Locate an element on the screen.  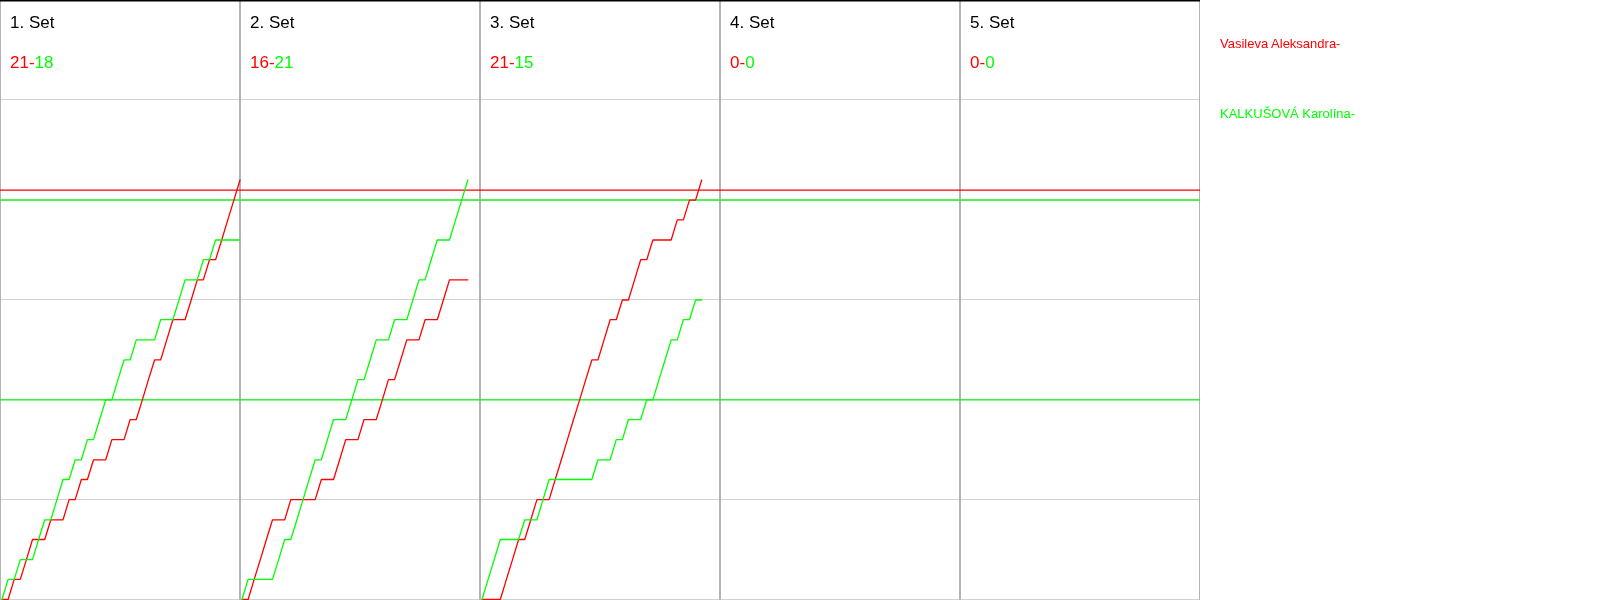
chart-title: 1. Set is located at coordinates (32, 22).